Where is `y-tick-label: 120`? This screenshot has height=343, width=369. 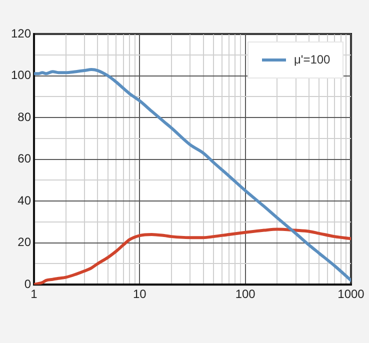
y-tick-label: 120 is located at coordinates (21, 33).